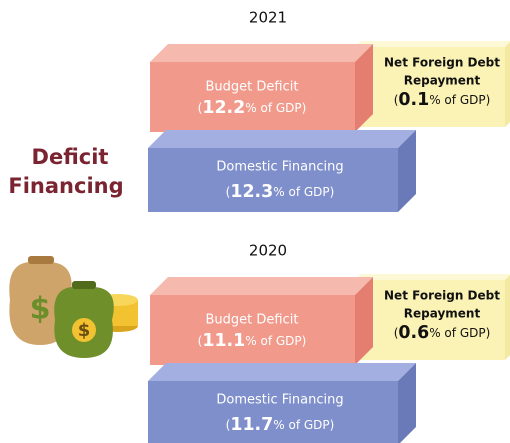  I want to click on value: 12.3, so click(251, 192).